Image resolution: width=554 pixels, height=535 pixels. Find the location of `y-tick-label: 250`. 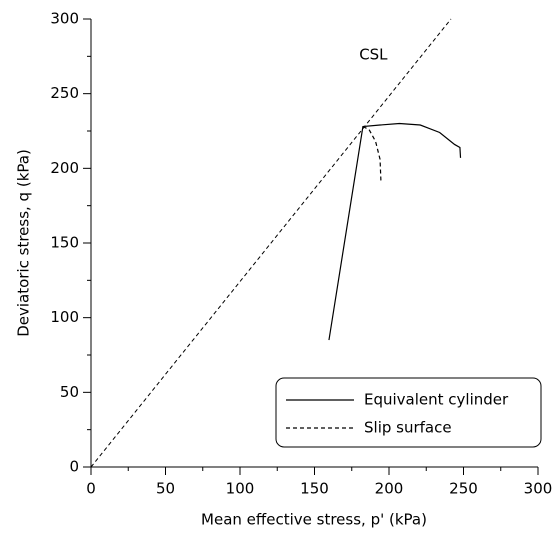

y-tick-label: 250 is located at coordinates (64, 93).